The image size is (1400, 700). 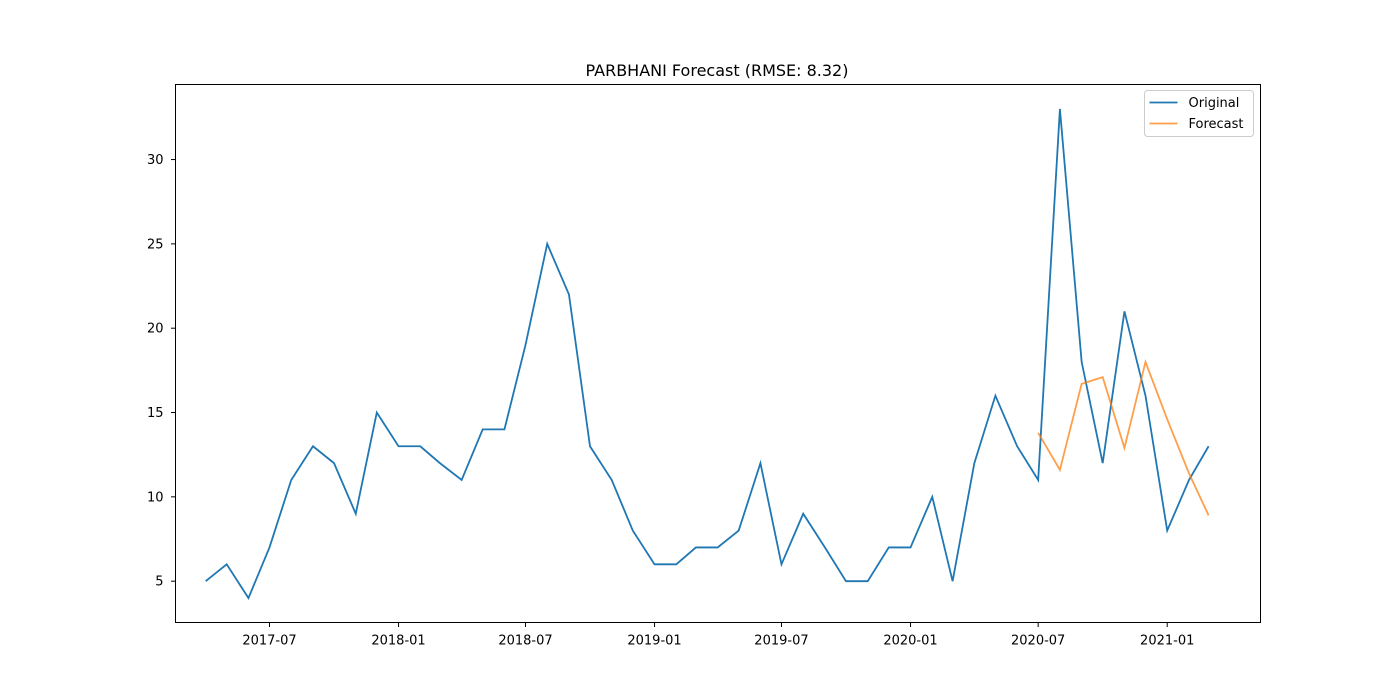 I want to click on legend-label-forecast: Forecast, so click(x=1216, y=124).